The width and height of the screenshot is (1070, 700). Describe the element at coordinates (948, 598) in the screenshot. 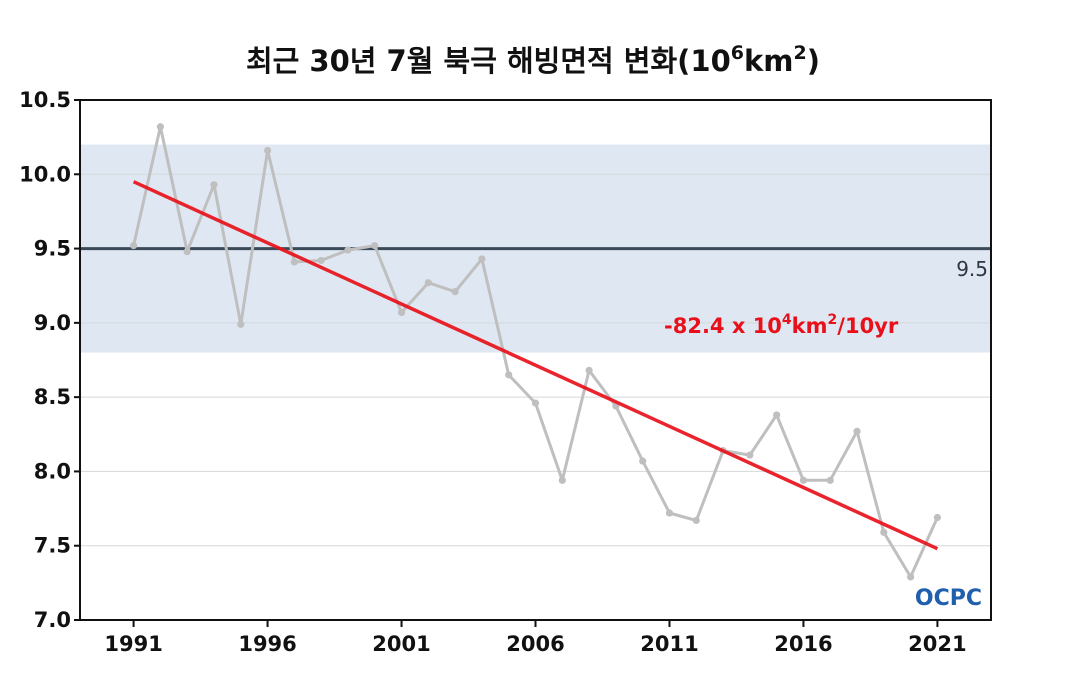

I see `ocpc-logo: OCPC` at that location.